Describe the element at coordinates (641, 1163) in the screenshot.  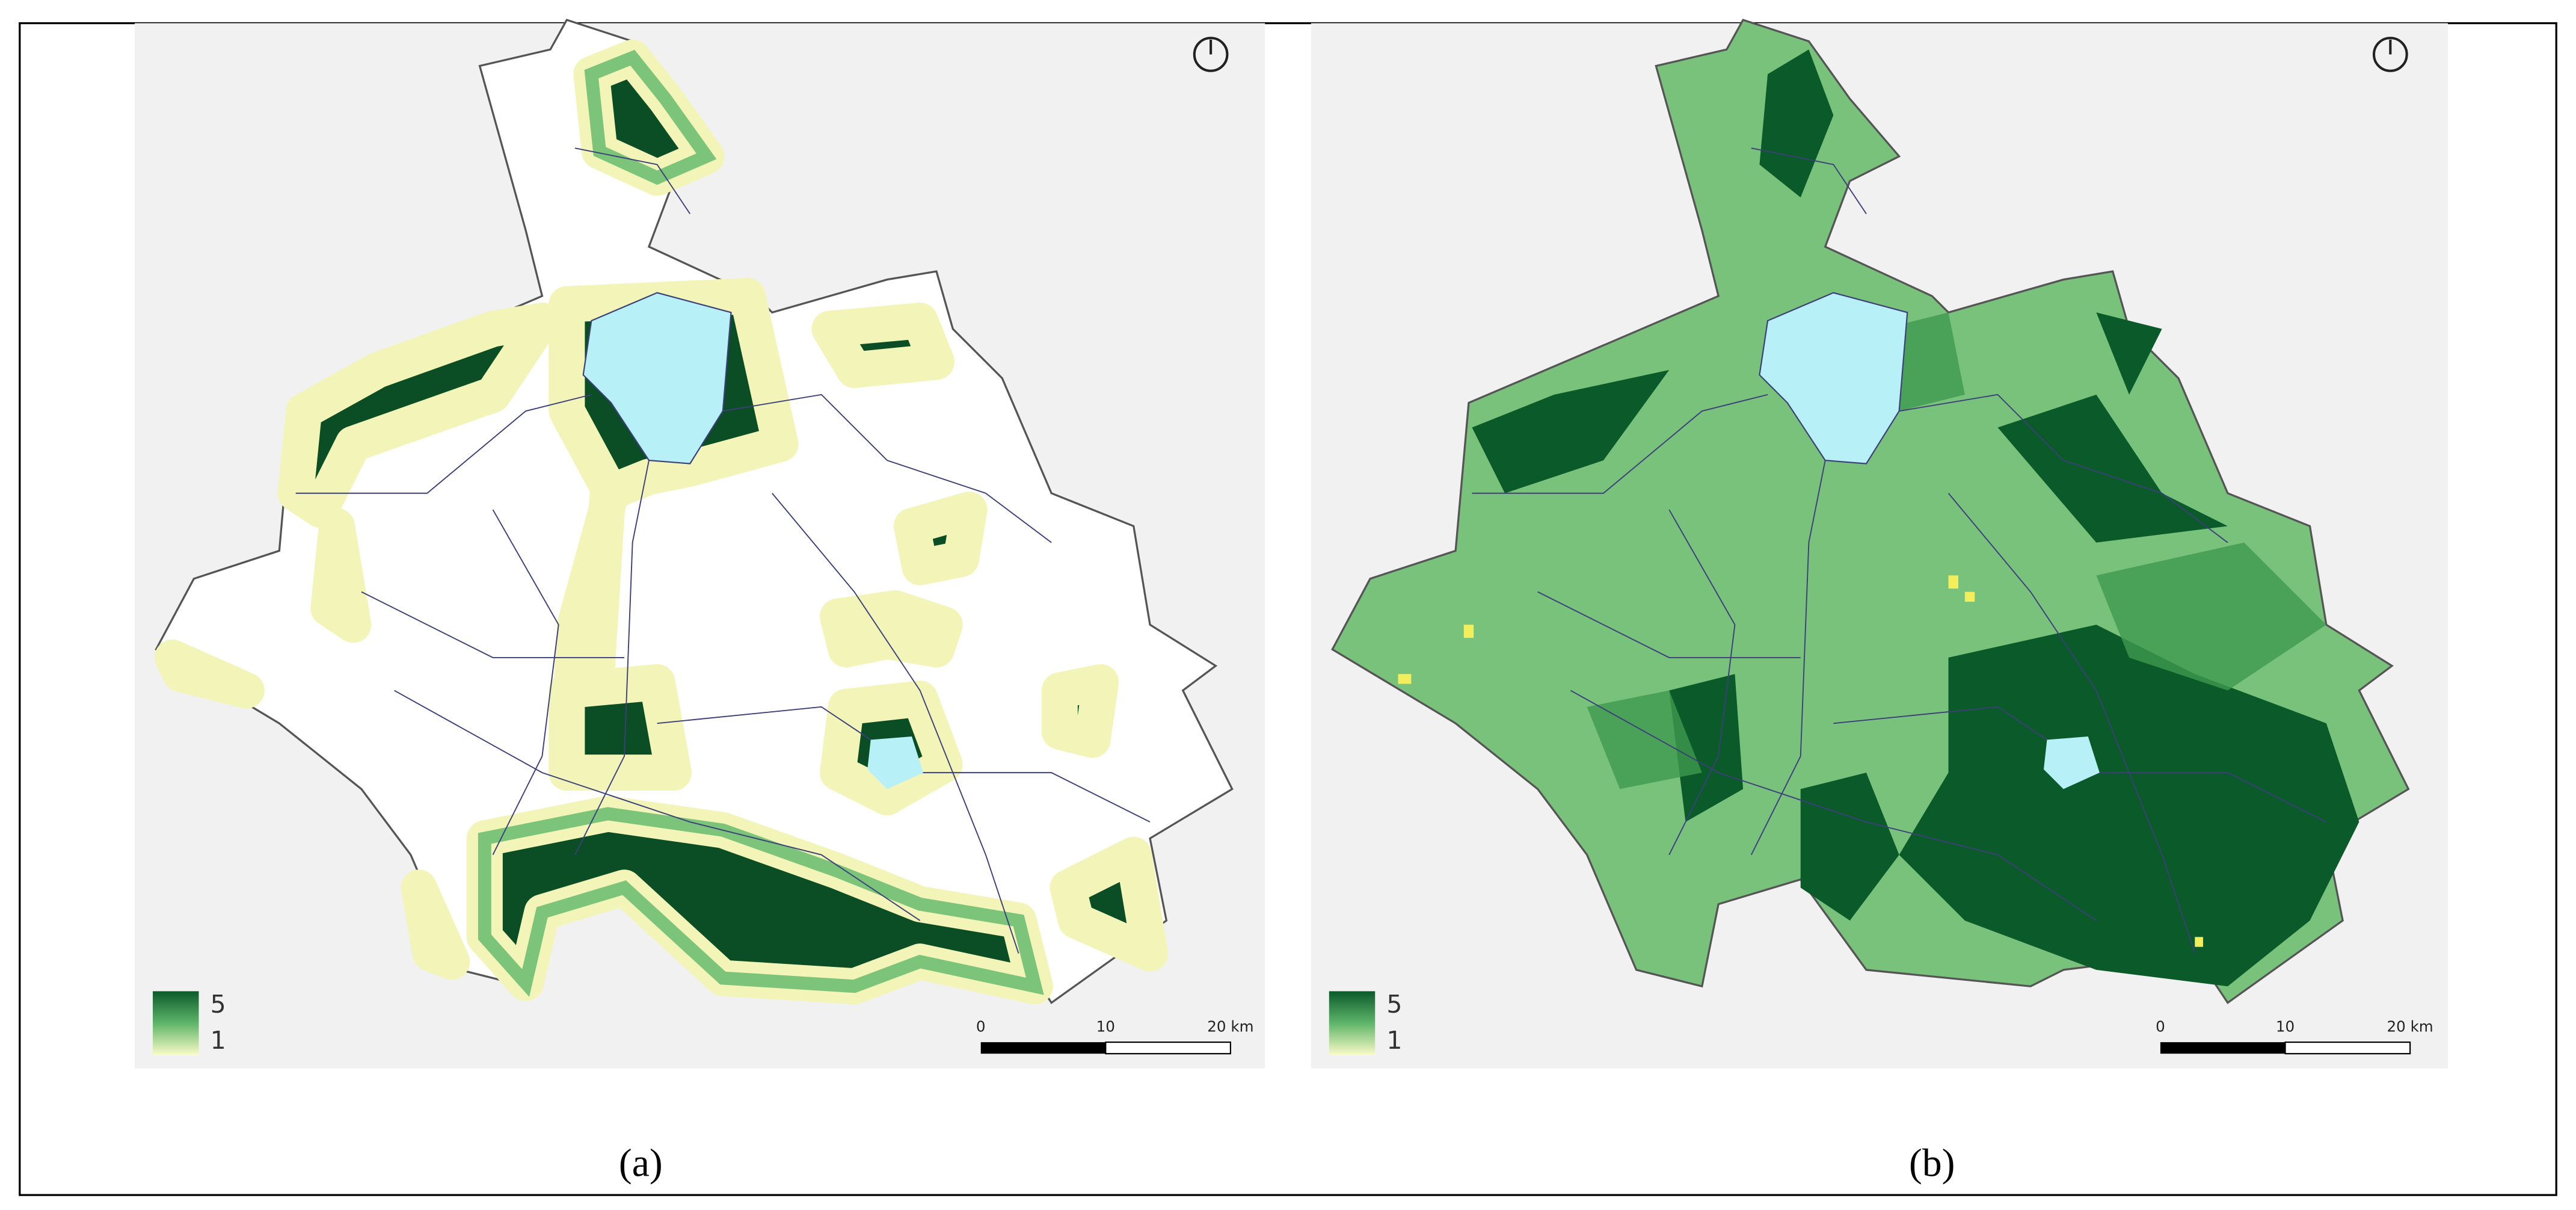
I see `caption: (a)` at that location.